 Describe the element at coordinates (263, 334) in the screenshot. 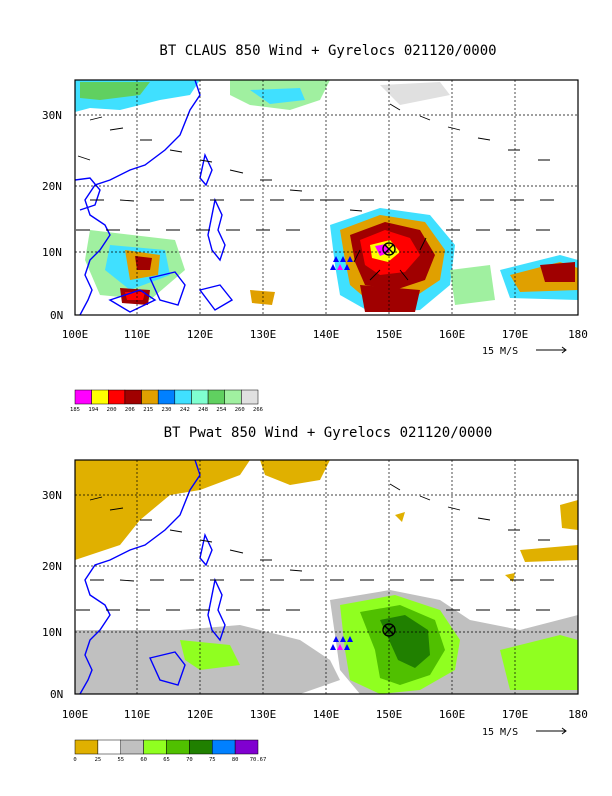

I see `lon-label: 130E` at that location.